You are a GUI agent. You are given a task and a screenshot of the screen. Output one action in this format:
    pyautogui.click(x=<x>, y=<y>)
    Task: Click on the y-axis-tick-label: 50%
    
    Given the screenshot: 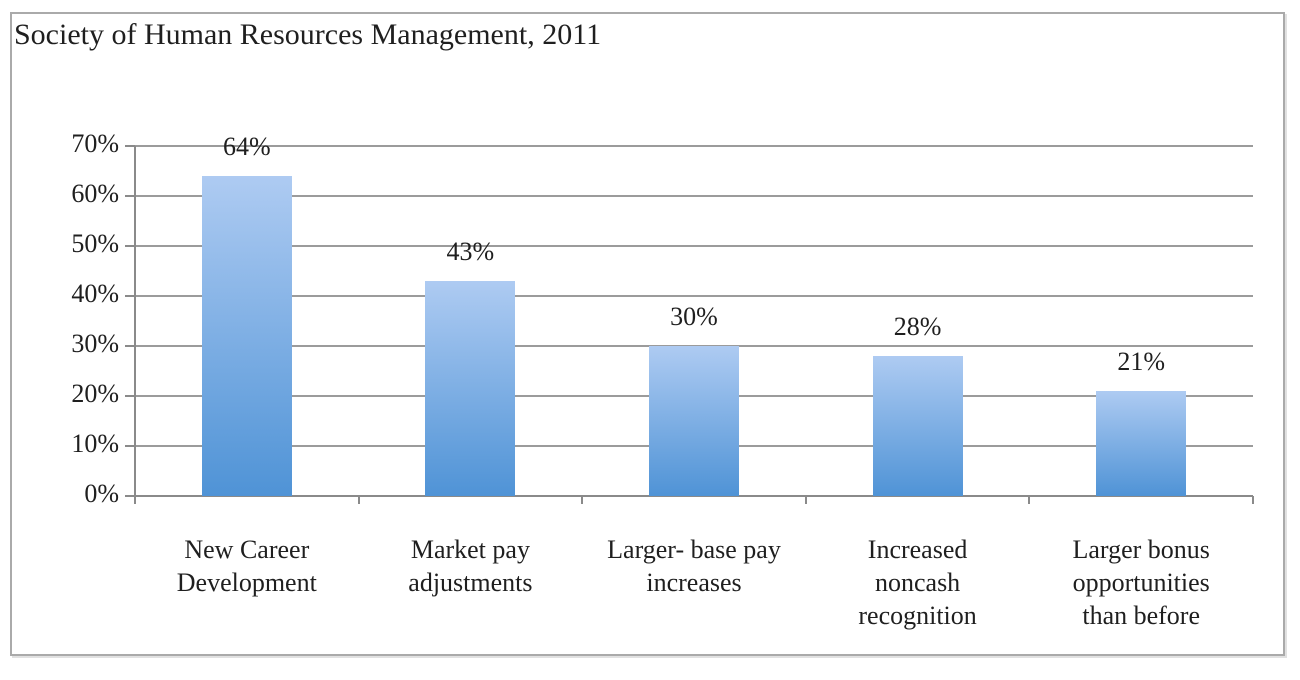 What is the action you would take?
    pyautogui.click(x=95, y=243)
    